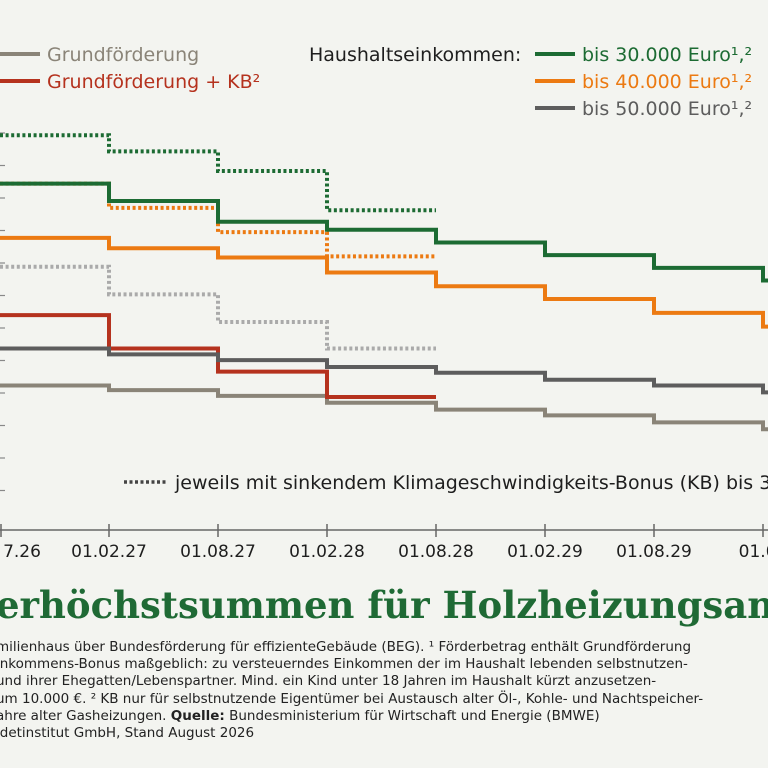 This screenshot has height=768, width=768. I want to click on x-tick-label: 01.08.28, so click(436, 552).